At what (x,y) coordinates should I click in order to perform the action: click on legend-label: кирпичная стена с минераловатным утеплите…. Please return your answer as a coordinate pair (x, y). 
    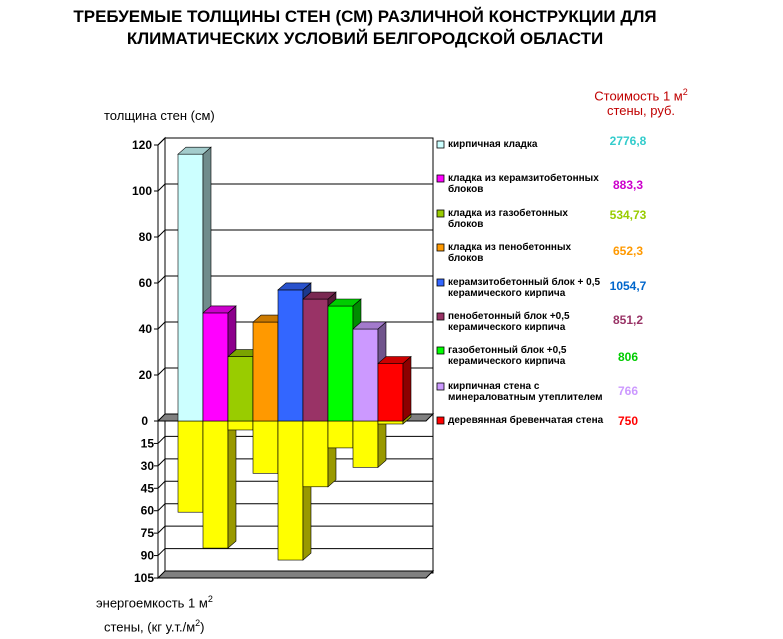
    Looking at the image, I should click on (525, 392).